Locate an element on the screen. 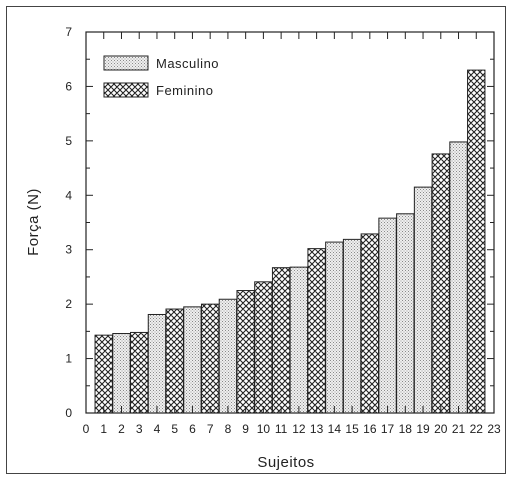 The height and width of the screenshot is (482, 514). y-tick-label: 6 is located at coordinates (68, 86).